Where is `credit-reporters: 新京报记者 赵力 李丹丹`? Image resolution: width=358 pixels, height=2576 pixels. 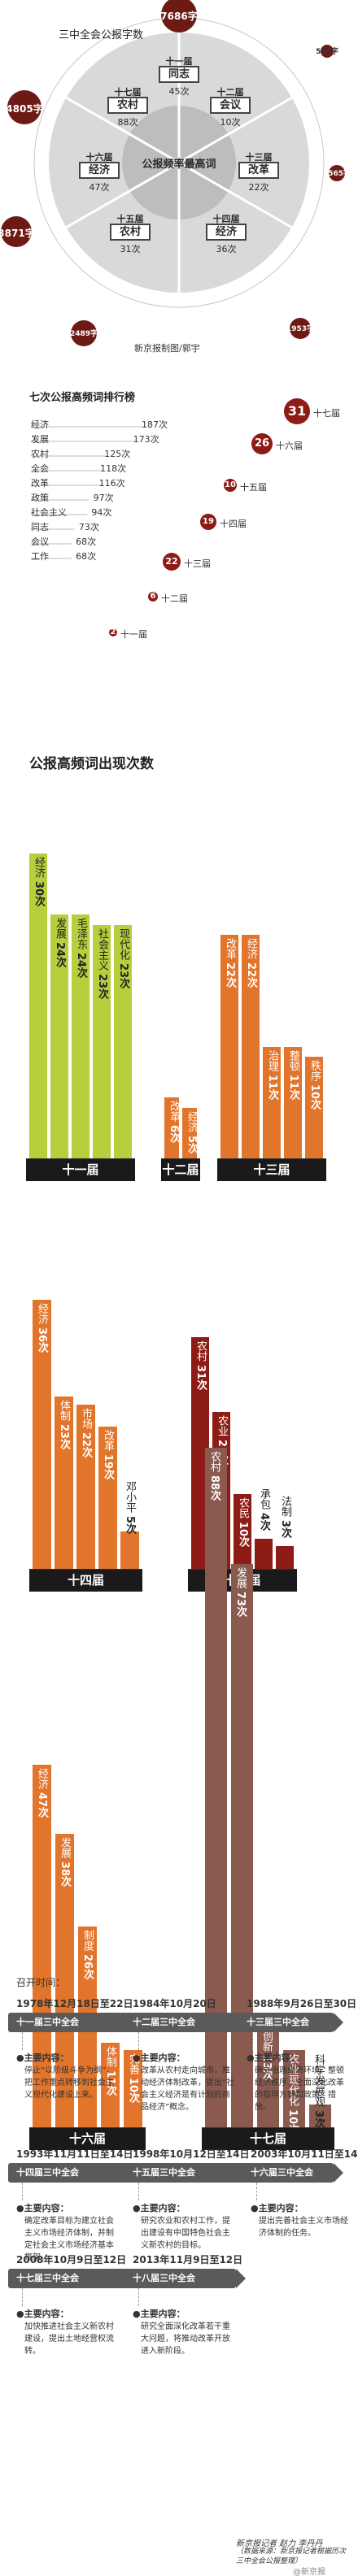
credit-reporters: 新京报记者 赵力 李丹丹 is located at coordinates (279, 2543).